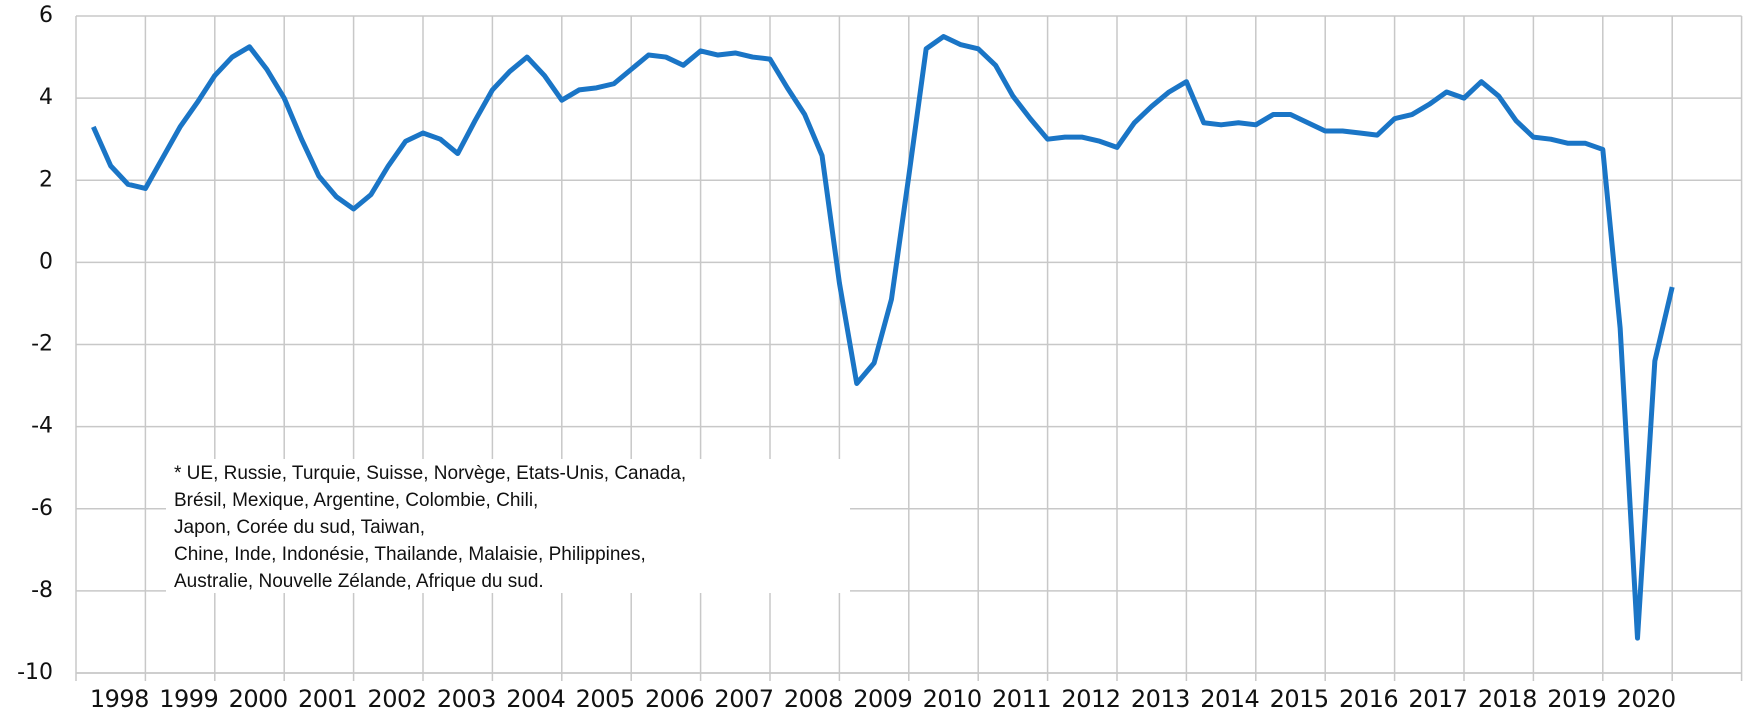 This screenshot has height=711, width=1755. Describe the element at coordinates (1507, 698) in the screenshot. I see `x-tick-label: 2018` at that location.